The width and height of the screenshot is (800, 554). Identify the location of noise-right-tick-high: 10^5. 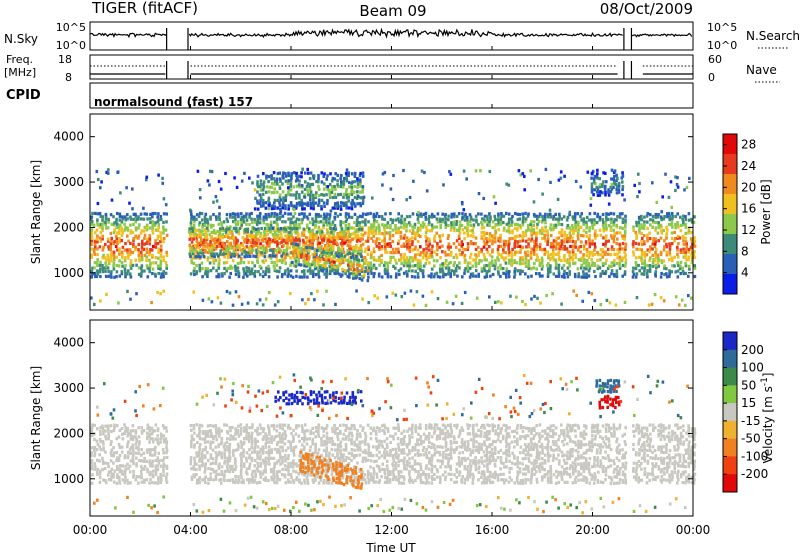
(722, 27).